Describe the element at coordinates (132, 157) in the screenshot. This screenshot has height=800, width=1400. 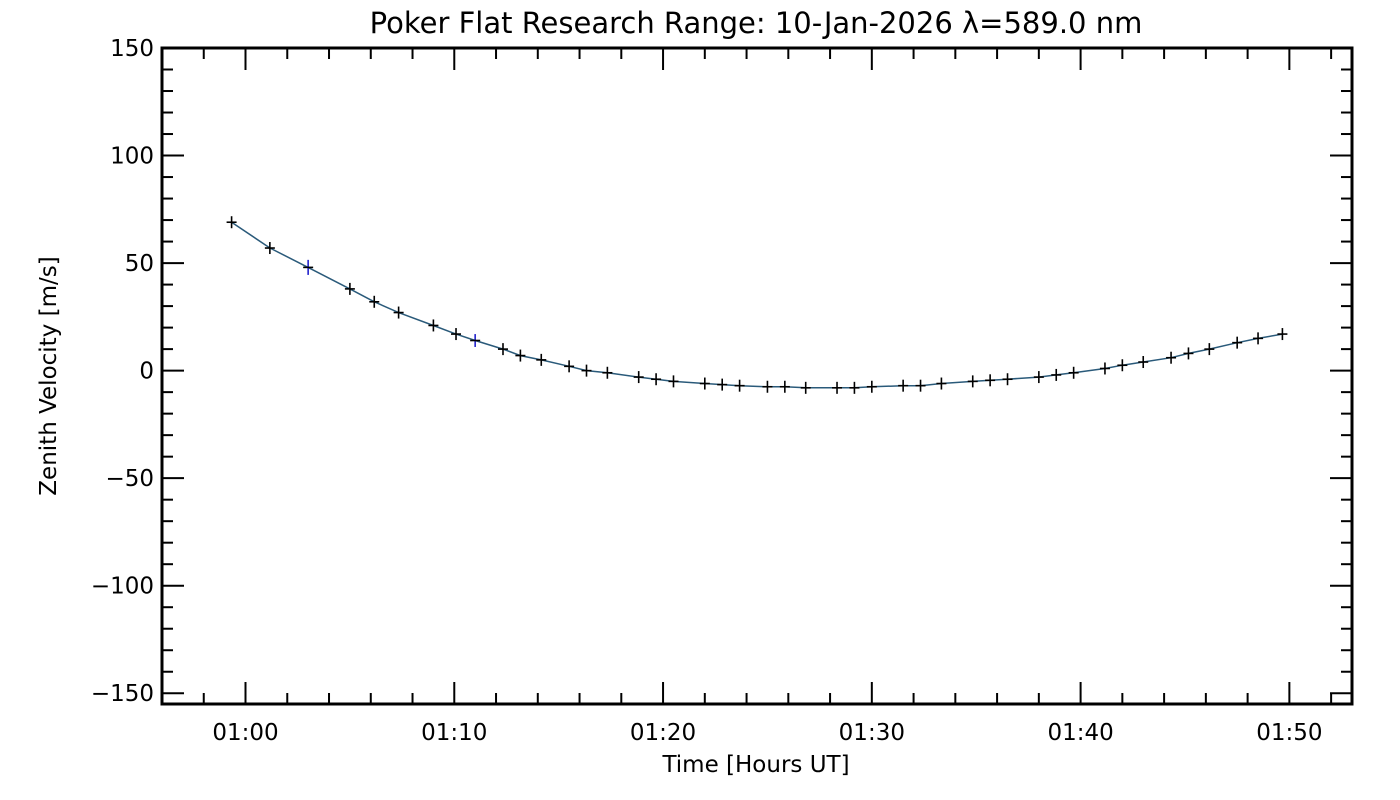
I see `y-tick-label: 100` at that location.